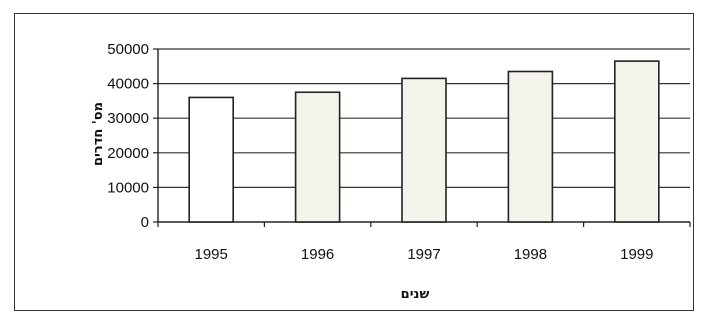 This screenshot has height=323, width=707. I want to click on x-tick-label: 1995, so click(211, 254).